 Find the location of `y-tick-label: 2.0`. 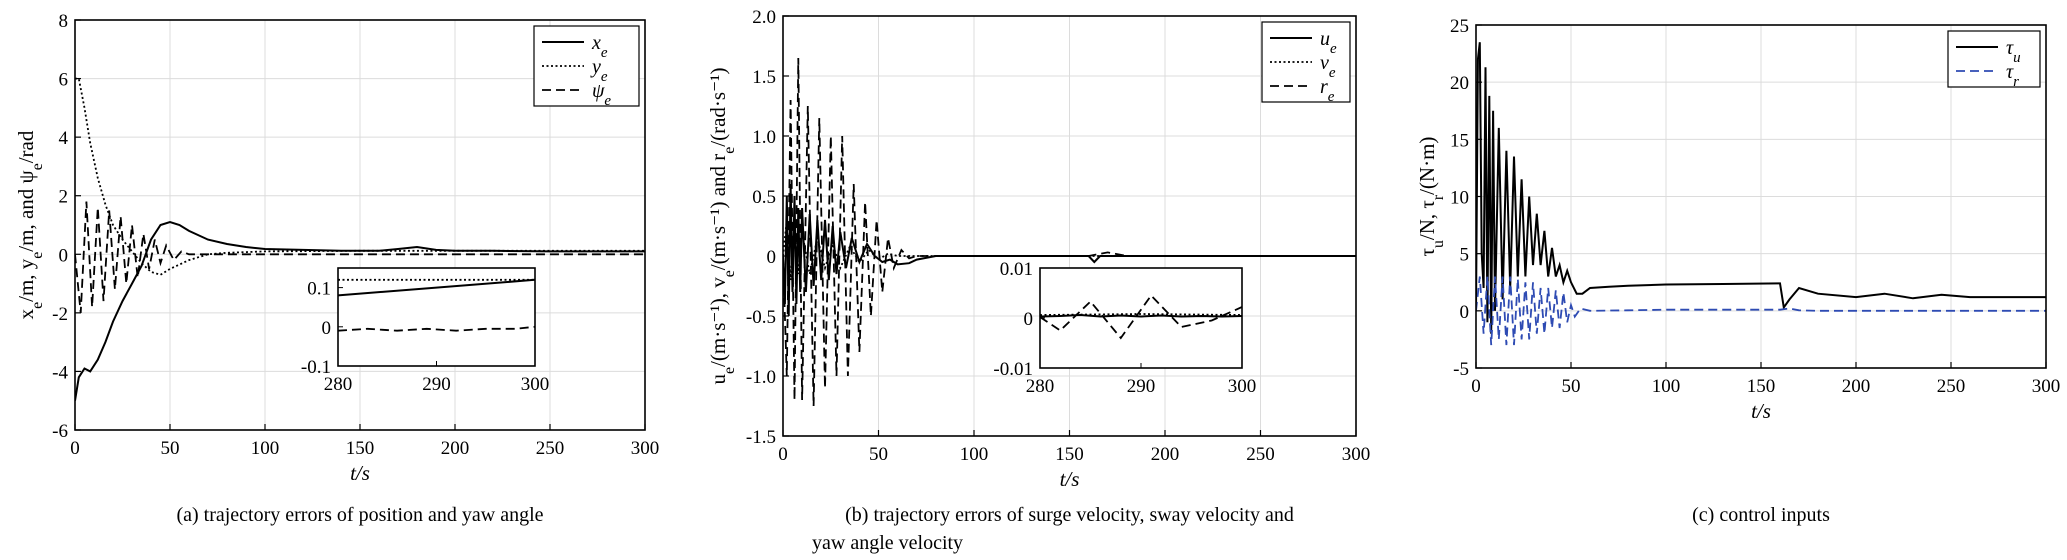

y-tick-label: 2.0 is located at coordinates (764, 17).